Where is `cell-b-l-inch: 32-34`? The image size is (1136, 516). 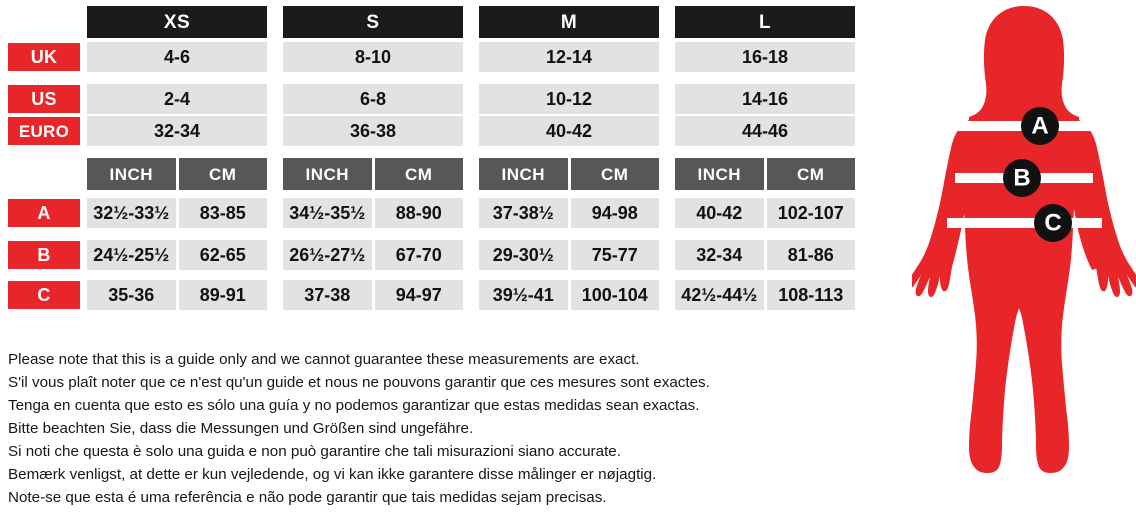
cell-b-l-inch: 32-34 is located at coordinates (719, 255).